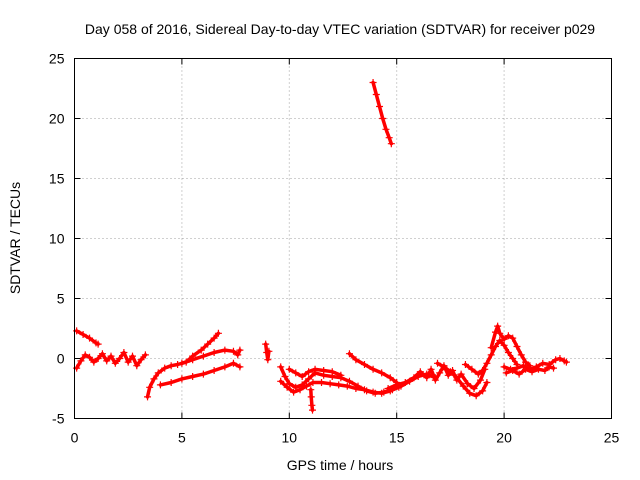 The height and width of the screenshot is (480, 640). What do you see at coordinates (57, 239) in the screenshot?
I see `y-tick-labels: -5 0 5 10 15 20 25` at bounding box center [57, 239].